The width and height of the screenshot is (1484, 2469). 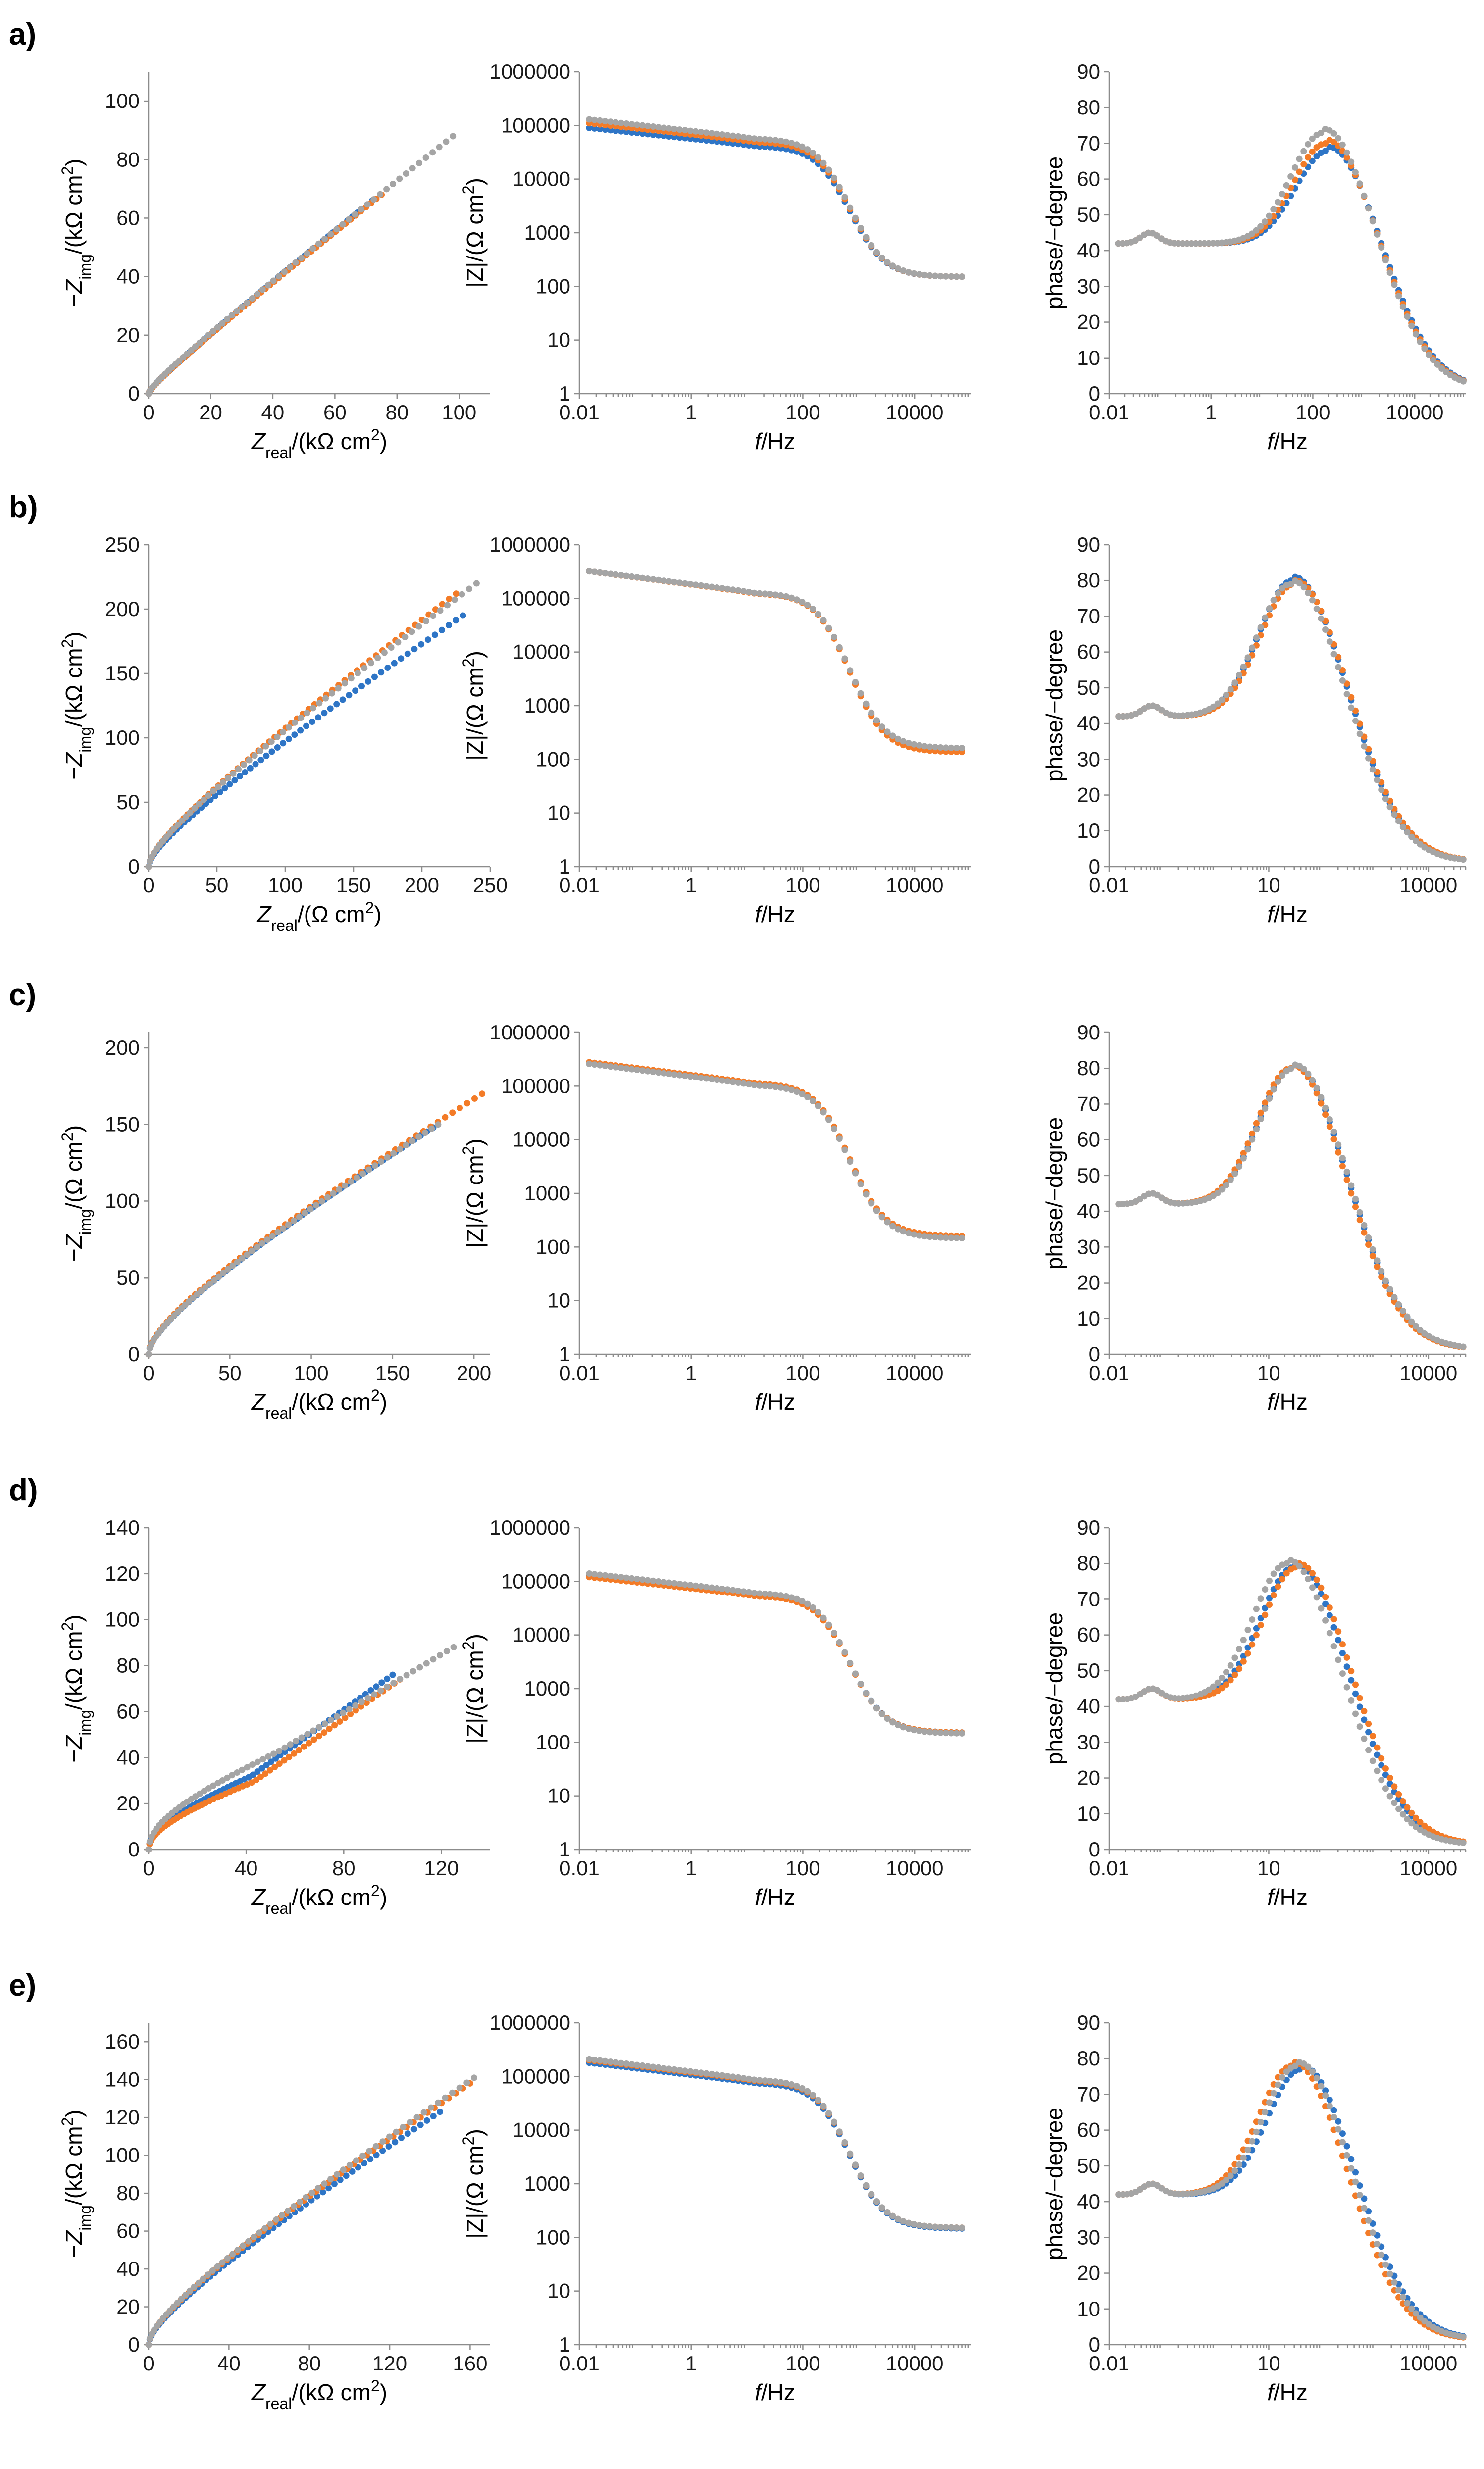 What do you see at coordinates (775, 202) in the screenshot?
I see `series-series1` at bounding box center [775, 202].